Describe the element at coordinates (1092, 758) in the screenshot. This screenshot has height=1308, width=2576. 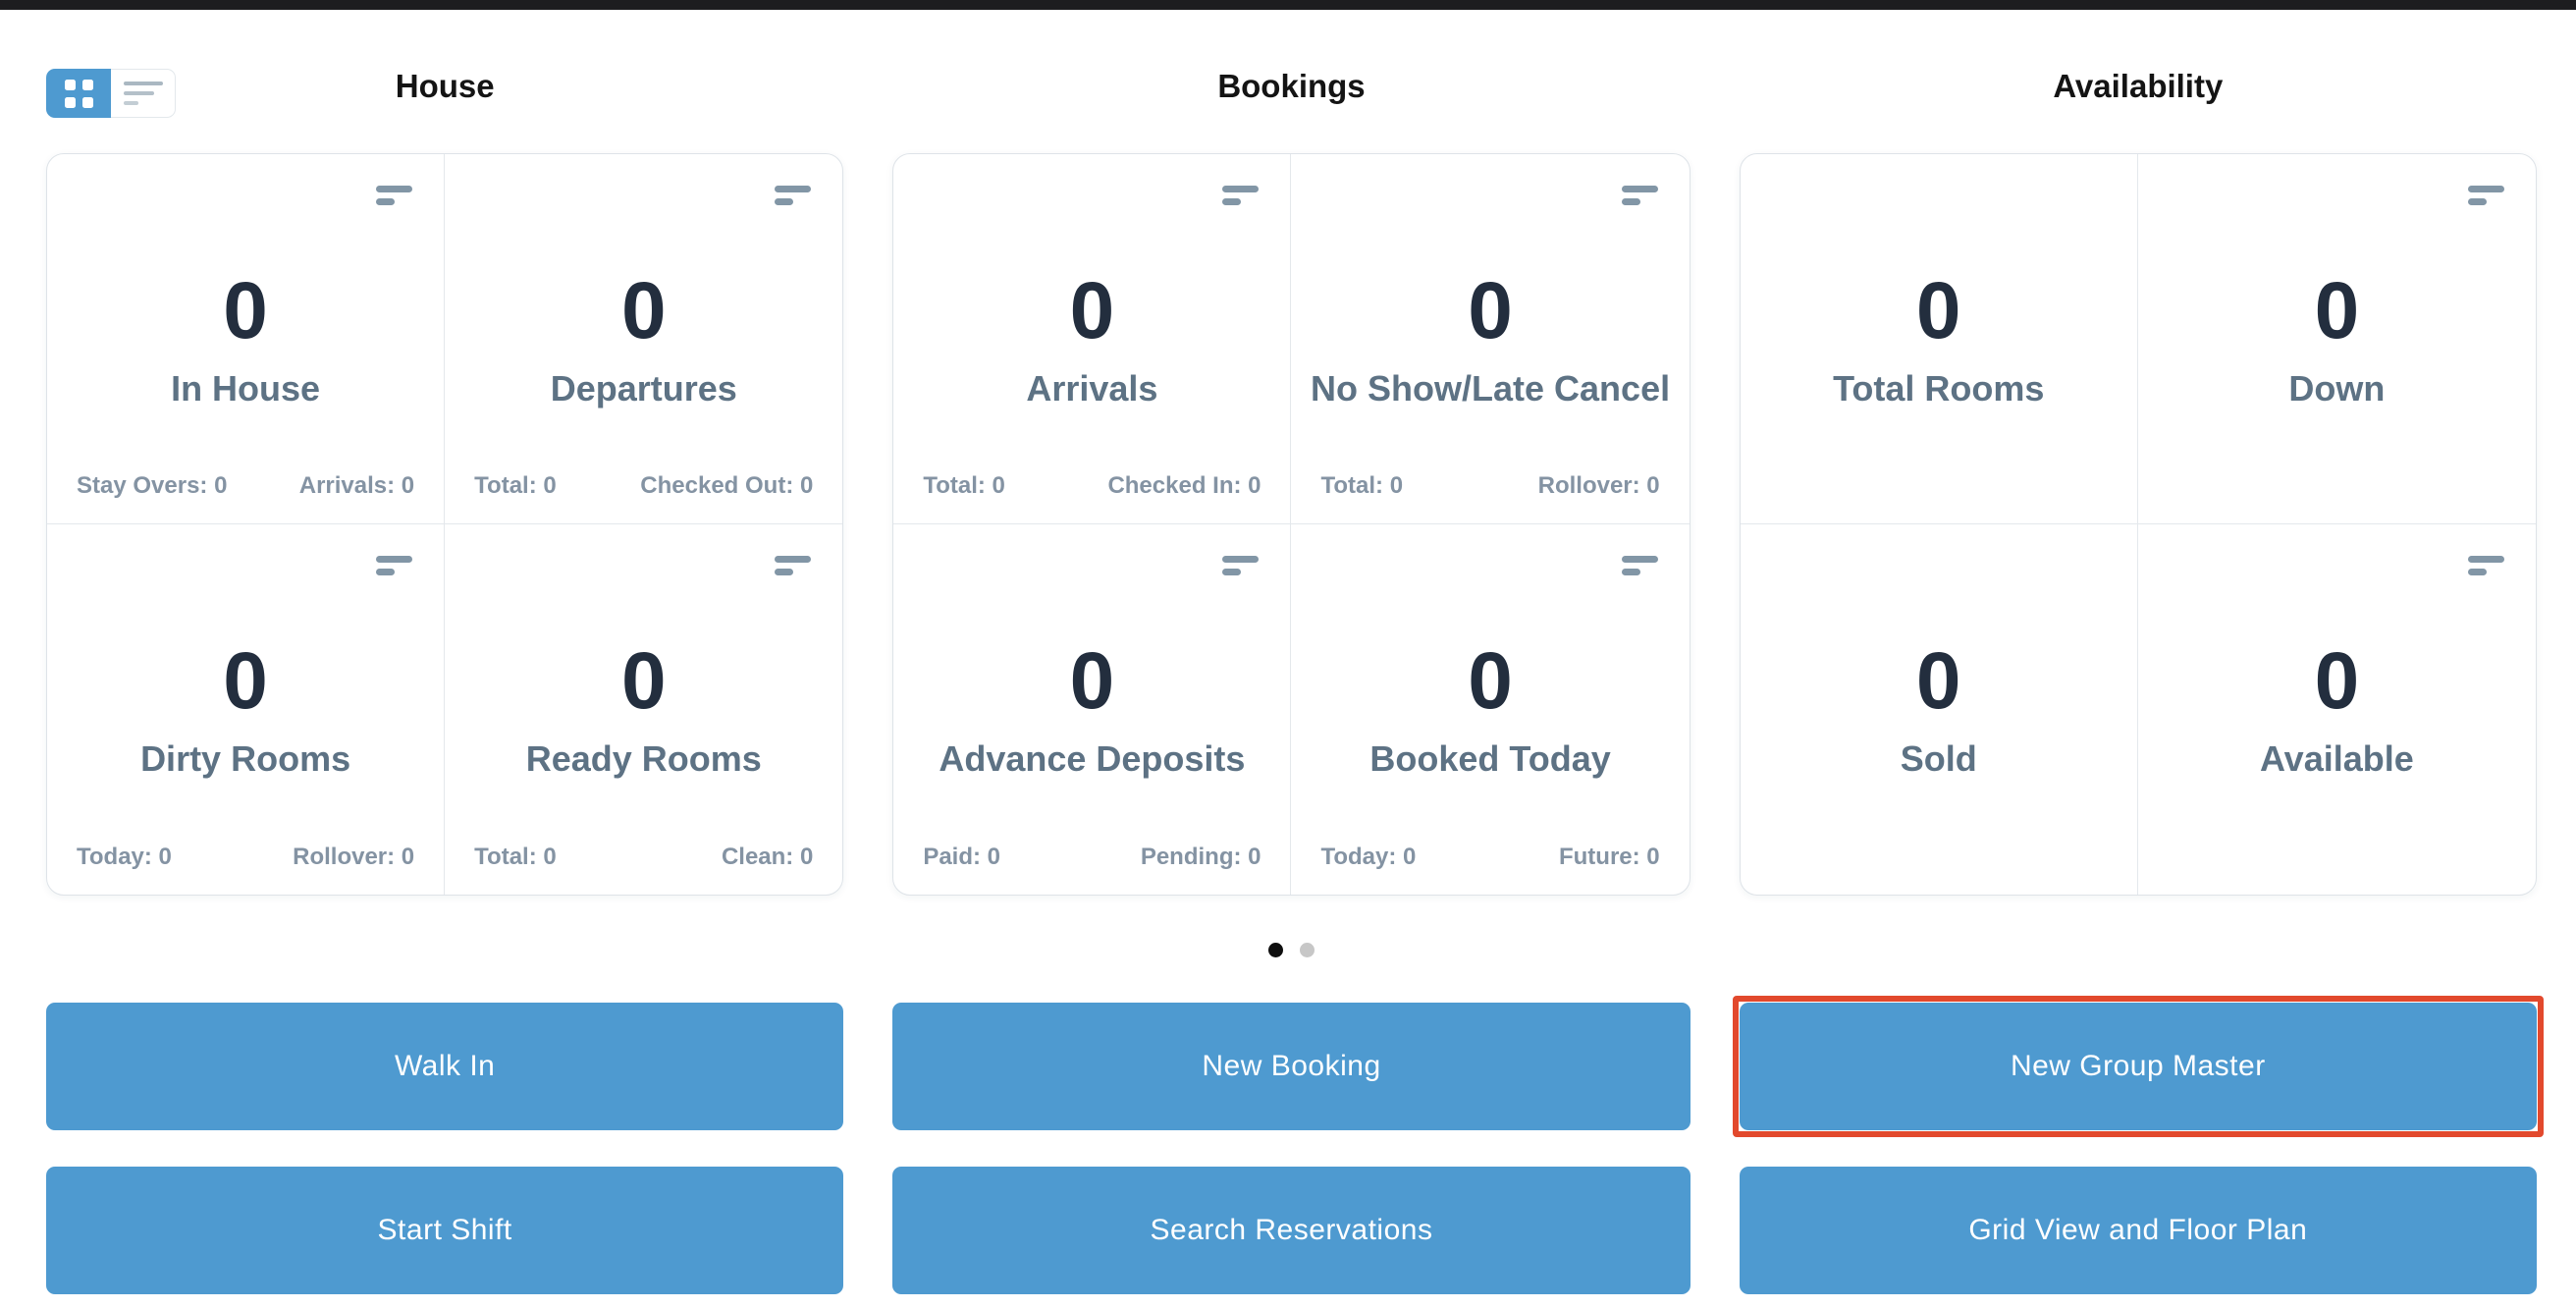
I see `stat-label: Advance Deposits` at that location.